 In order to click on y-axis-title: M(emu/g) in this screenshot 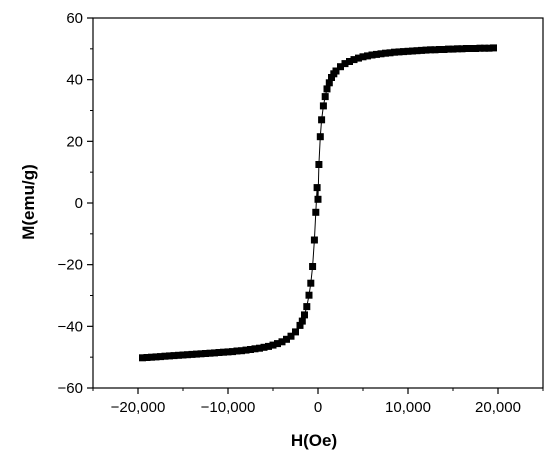, I will do `click(28, 202)`.